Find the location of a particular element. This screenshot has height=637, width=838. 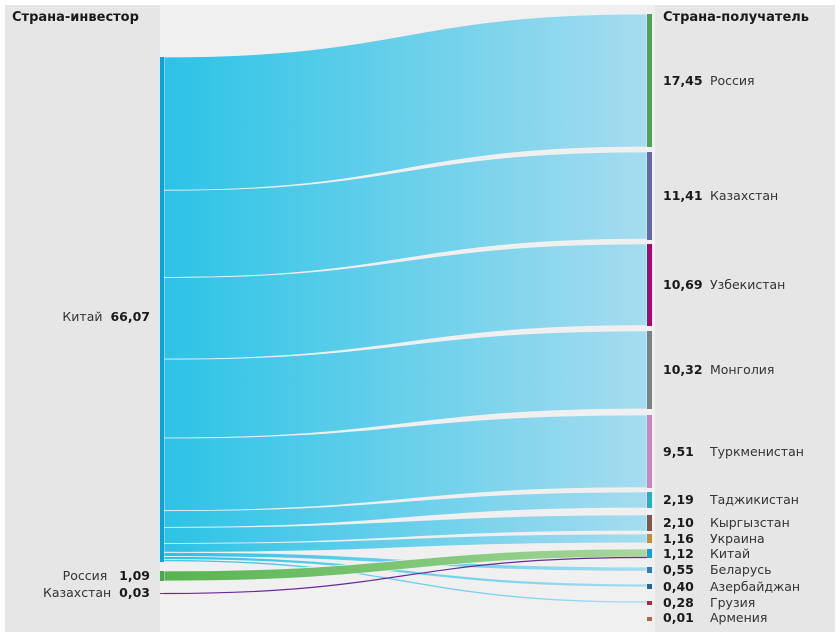

target-name: Туркменистан is located at coordinates (757, 451).